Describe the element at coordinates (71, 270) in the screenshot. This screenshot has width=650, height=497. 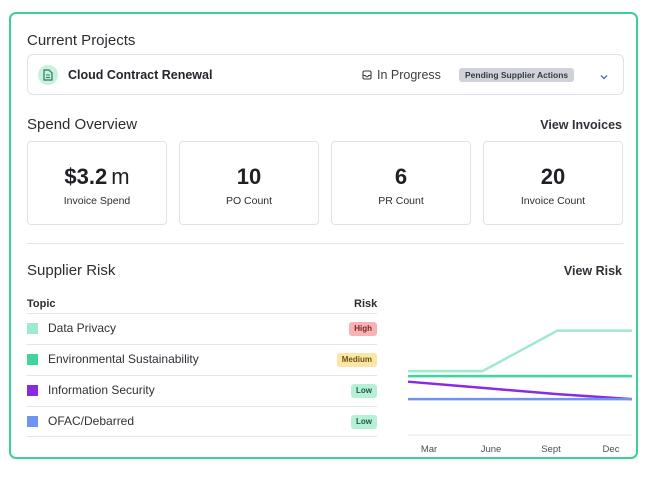
I see `supplier-risk-heading: Supplier Risk` at that location.